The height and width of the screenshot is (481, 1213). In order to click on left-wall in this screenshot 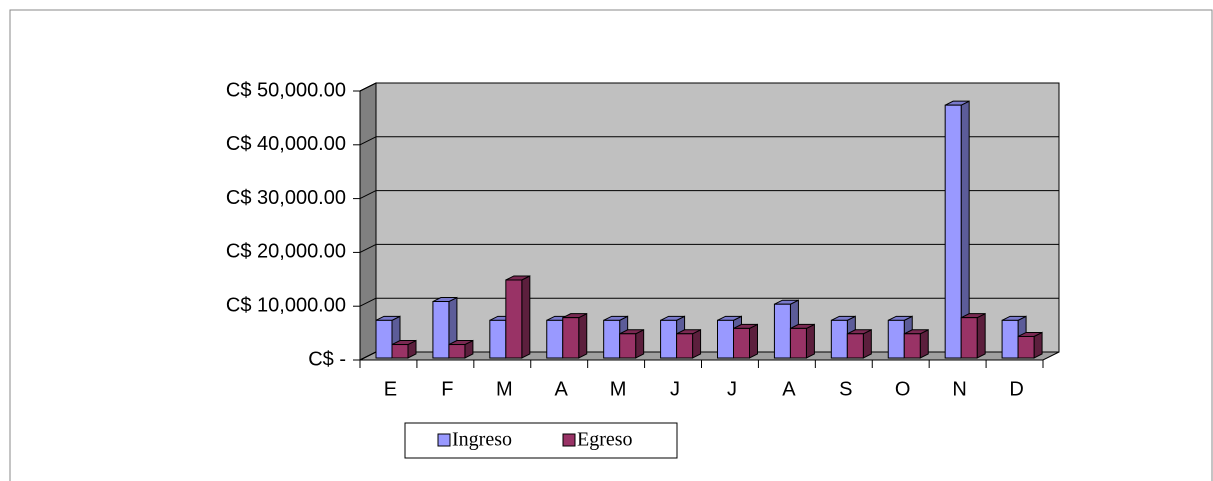, I will do `click(368, 221)`.